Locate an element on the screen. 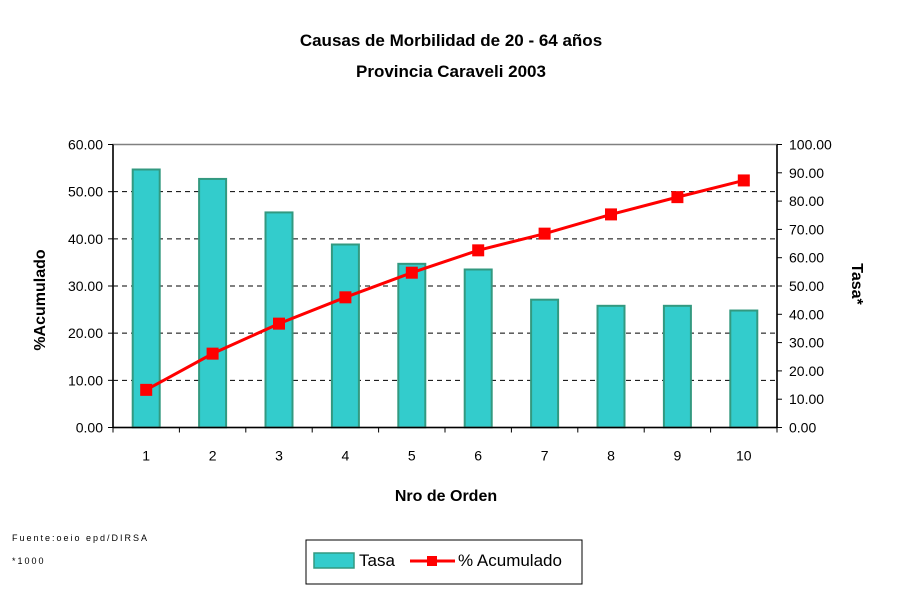  left-tick-label: 30.00 is located at coordinates (85, 286).